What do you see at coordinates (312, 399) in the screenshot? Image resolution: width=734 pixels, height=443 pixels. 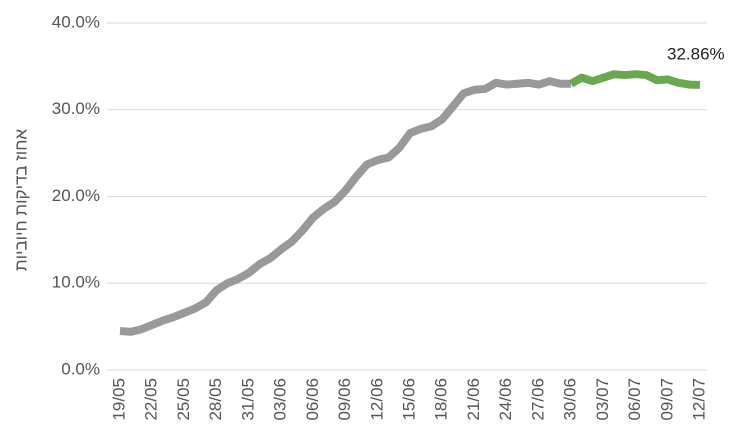 I see `x-tick-label: 06/06` at bounding box center [312, 399].